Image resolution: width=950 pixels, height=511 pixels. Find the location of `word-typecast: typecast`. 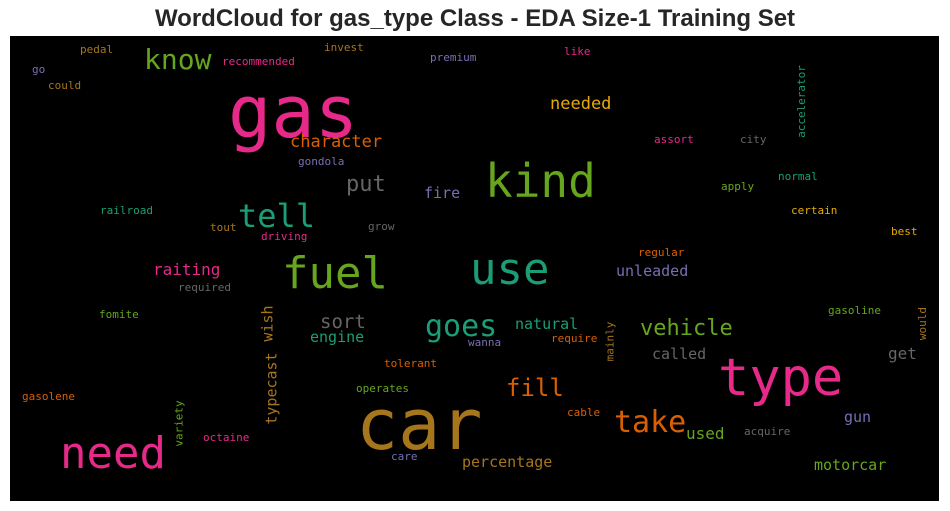

word-typecast: typecast is located at coordinates (271, 388).